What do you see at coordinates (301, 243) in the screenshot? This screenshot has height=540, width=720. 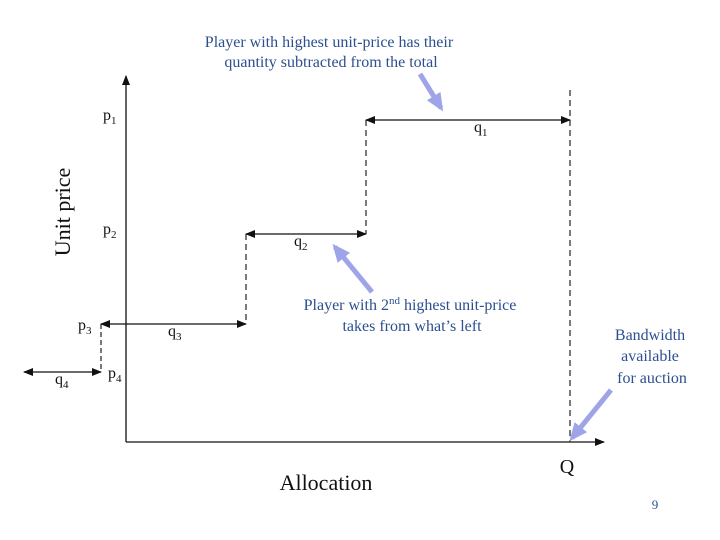 I see `quantity-label-q2: q2` at bounding box center [301, 243].